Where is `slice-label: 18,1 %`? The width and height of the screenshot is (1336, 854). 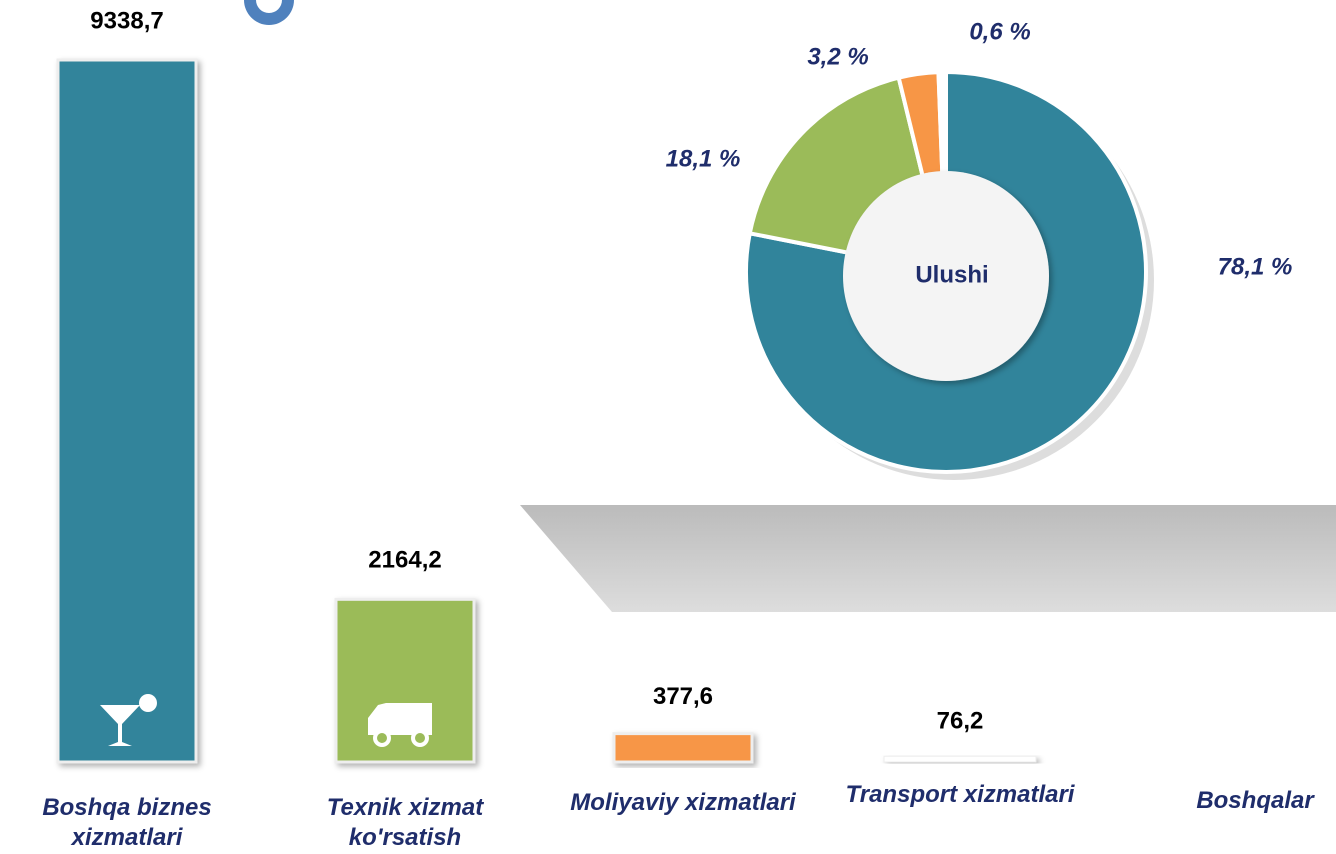 slice-label: 18,1 % is located at coordinates (703, 158).